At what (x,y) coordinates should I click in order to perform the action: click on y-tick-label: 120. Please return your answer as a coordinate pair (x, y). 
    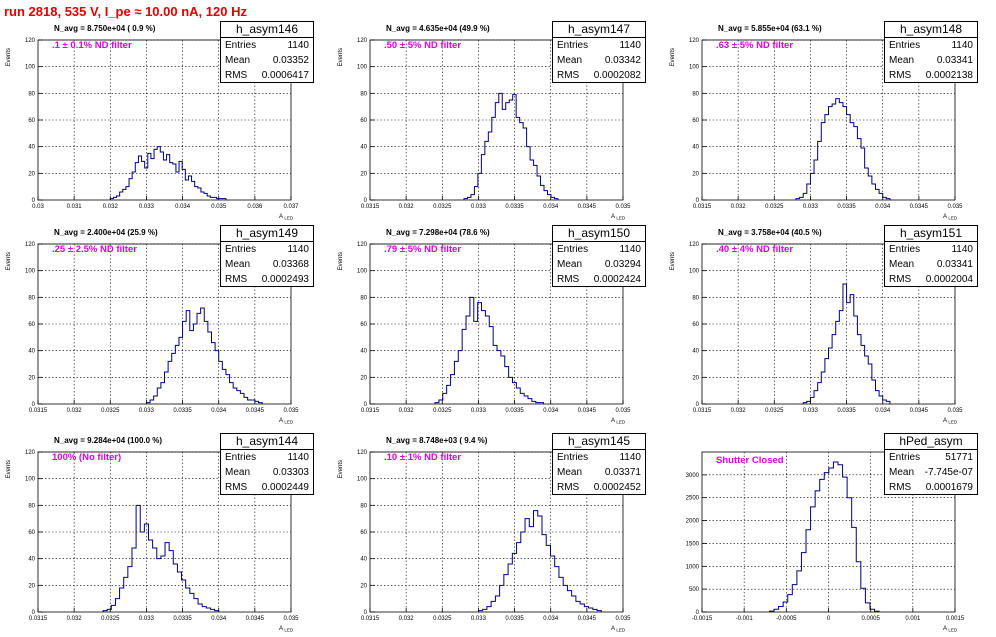
    Looking at the image, I should click on (362, 245).